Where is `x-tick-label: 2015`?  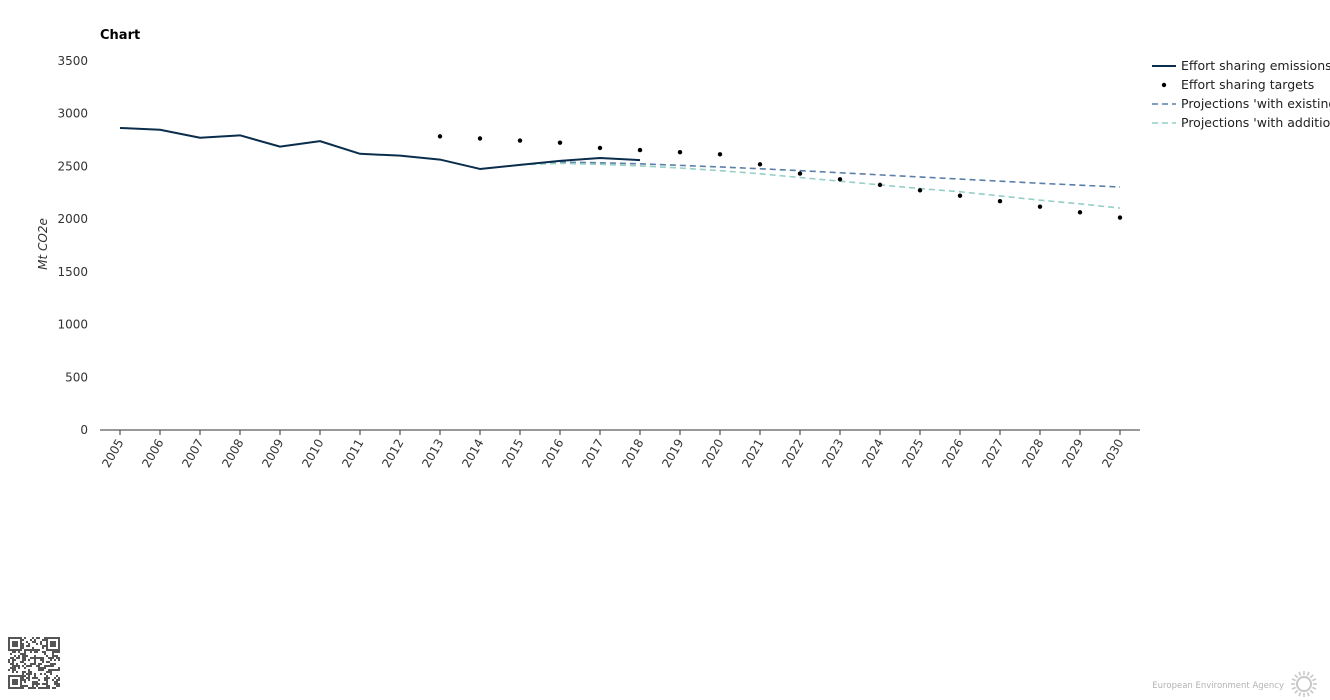 x-tick-label: 2015 is located at coordinates (512, 453).